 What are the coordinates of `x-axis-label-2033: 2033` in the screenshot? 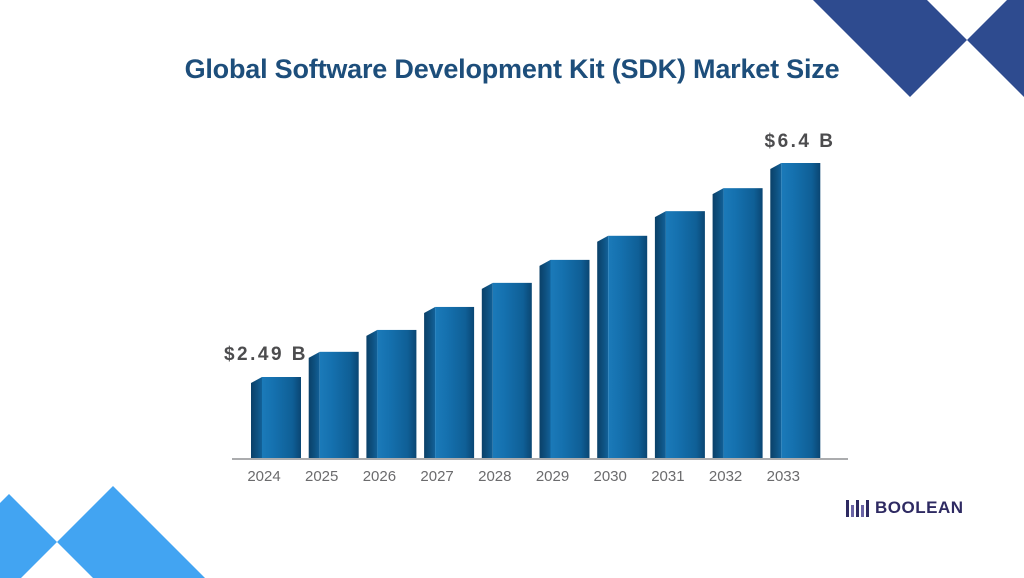 It's located at (783, 476).